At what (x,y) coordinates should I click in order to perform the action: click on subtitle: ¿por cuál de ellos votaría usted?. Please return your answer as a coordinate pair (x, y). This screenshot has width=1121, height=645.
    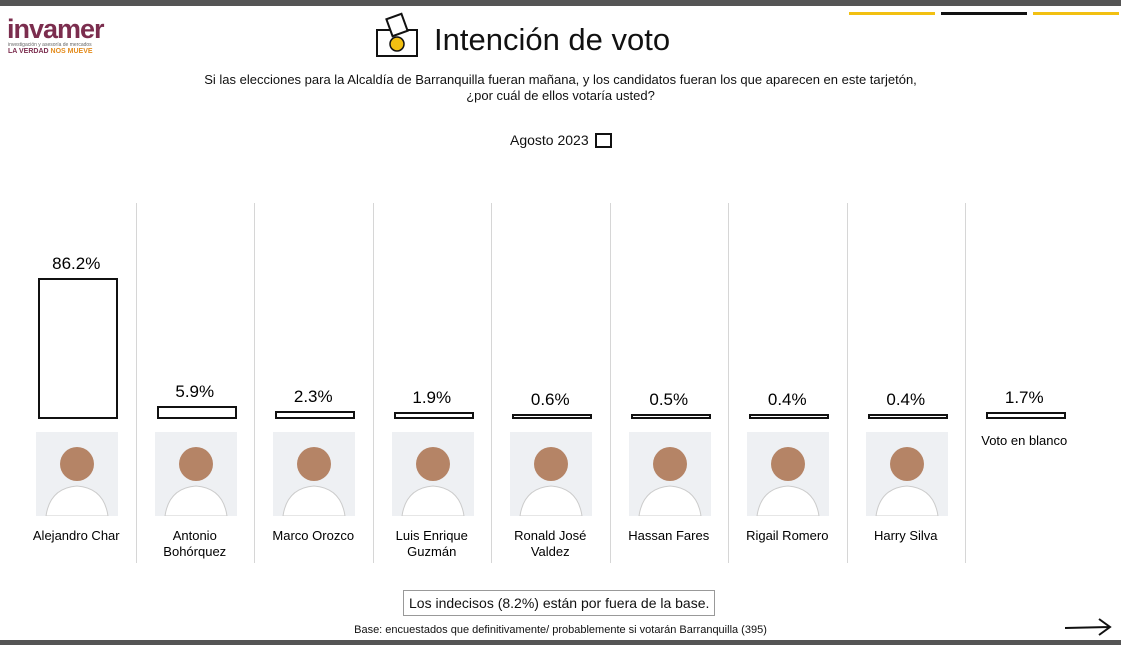
    Looking at the image, I should click on (560, 95).